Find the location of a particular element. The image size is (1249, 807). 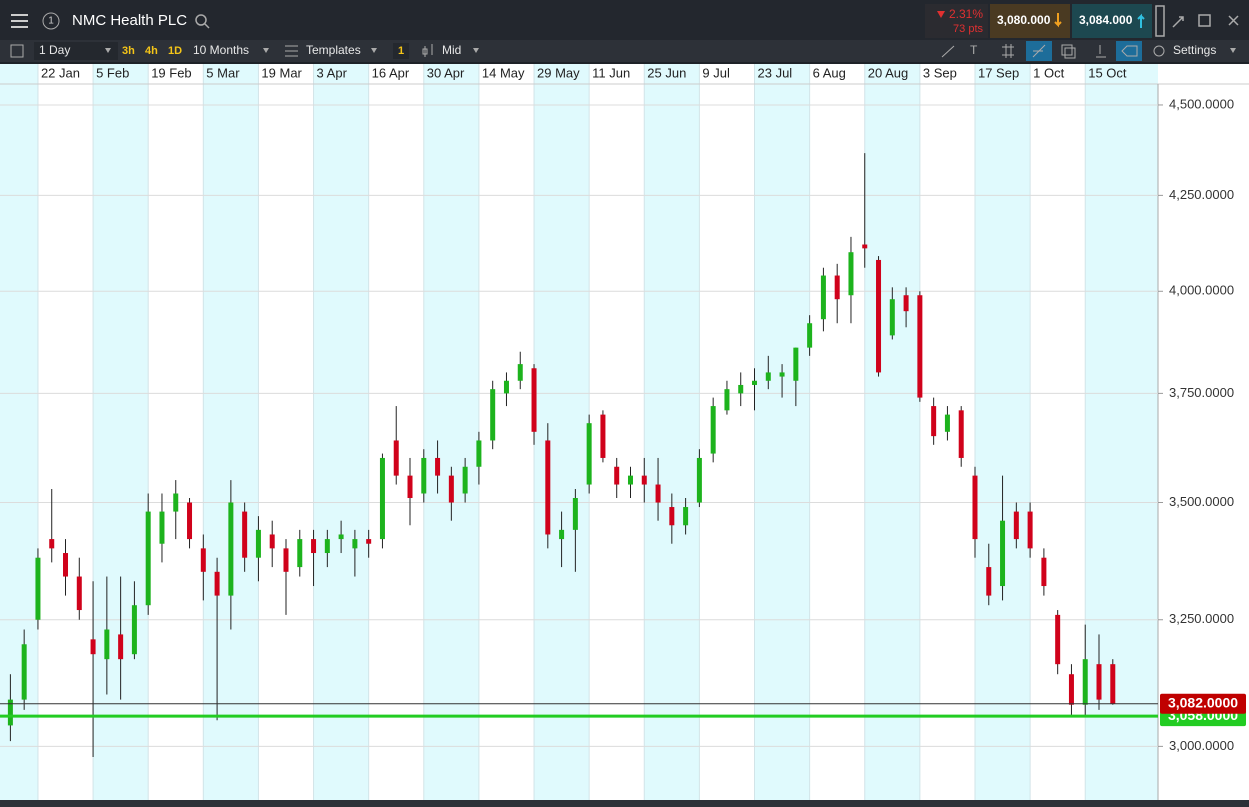

x-tick-label: 19 Mar is located at coordinates (281, 72).